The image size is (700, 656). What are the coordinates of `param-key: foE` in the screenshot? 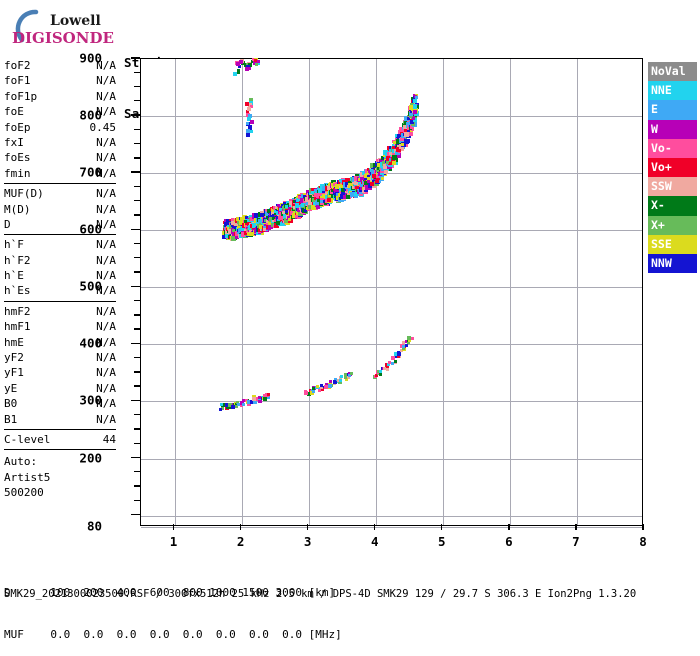 It's located at (14, 112).